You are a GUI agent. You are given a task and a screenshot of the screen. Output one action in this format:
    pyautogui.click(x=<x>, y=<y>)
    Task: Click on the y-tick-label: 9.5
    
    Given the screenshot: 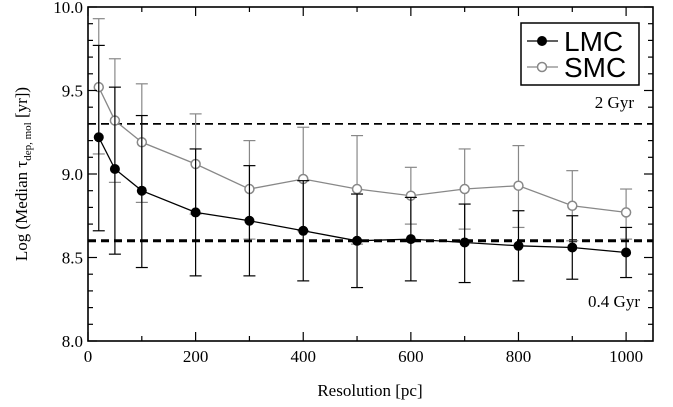 What is the action you would take?
    pyautogui.click(x=72, y=91)
    